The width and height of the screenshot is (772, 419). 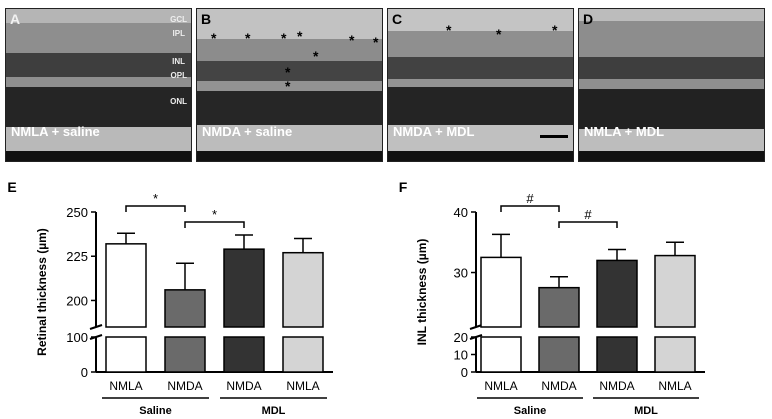 What do you see at coordinates (554, 136) in the screenshot?
I see `scale-bar` at bounding box center [554, 136].